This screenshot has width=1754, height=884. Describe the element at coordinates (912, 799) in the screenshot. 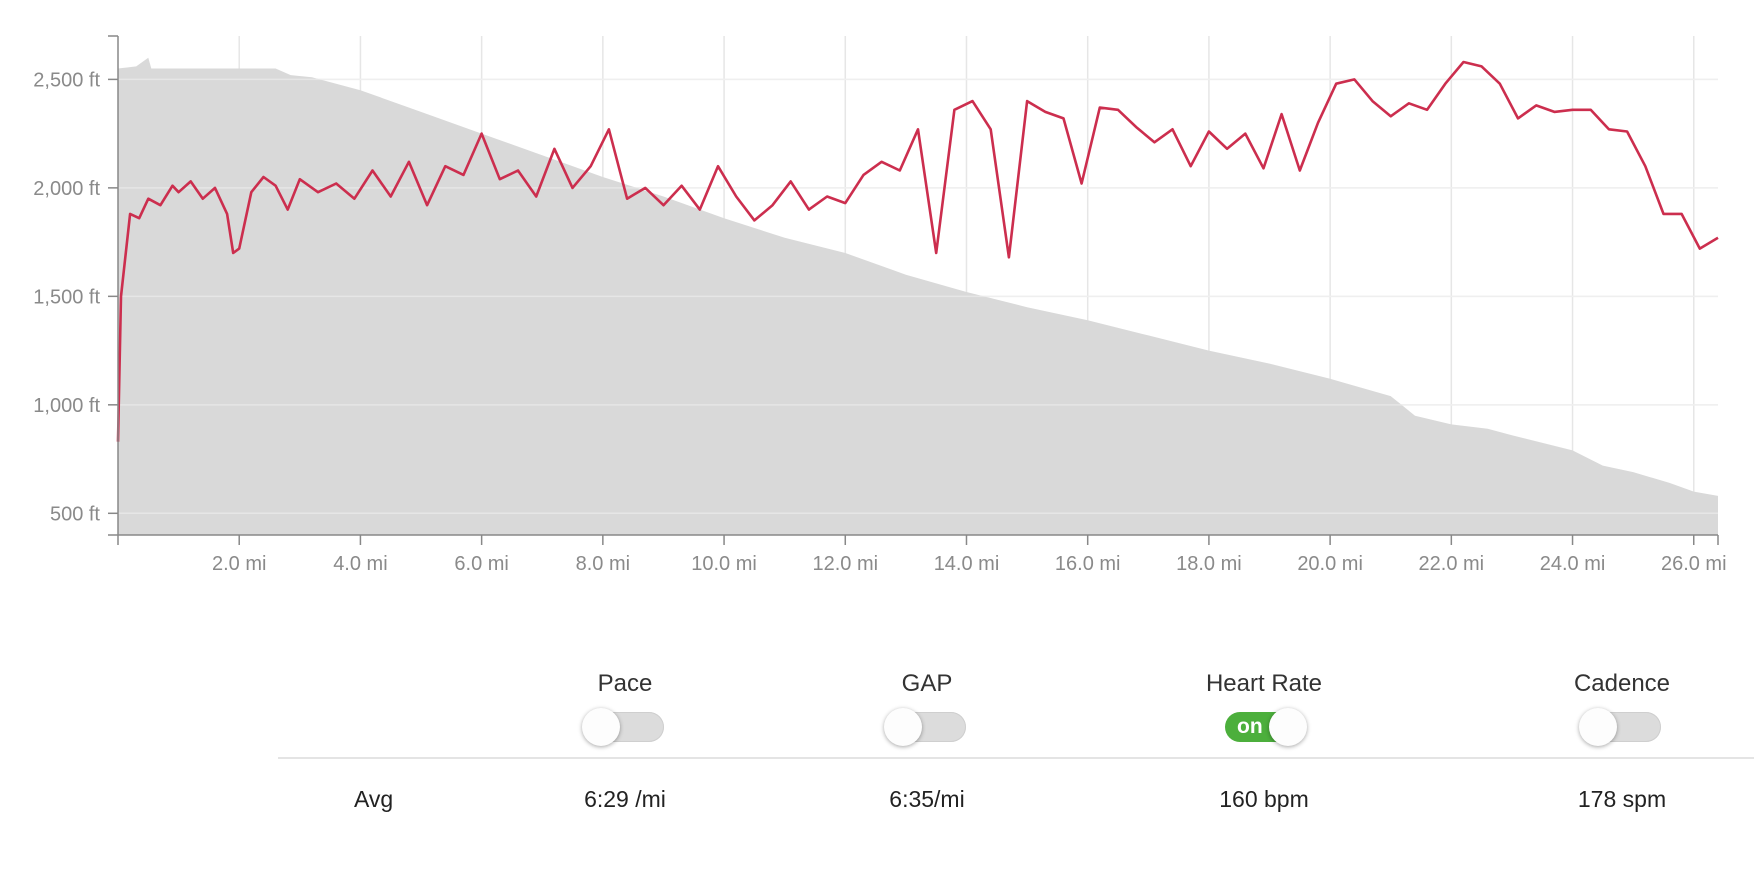

I see `gap-avg-number: 6:35` at that location.